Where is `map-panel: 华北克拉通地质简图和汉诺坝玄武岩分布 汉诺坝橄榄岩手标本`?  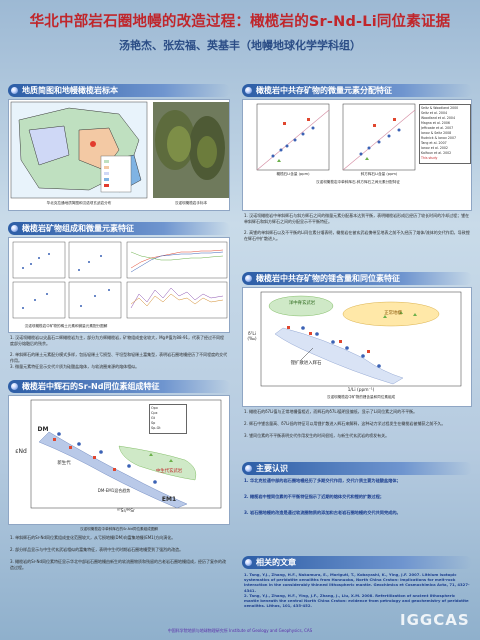
map-panel: 华北克拉通地质简图和汉诺坝玄武岩分布 汉诺坝橄榄岩手标本 is located at coordinates (119, 155).